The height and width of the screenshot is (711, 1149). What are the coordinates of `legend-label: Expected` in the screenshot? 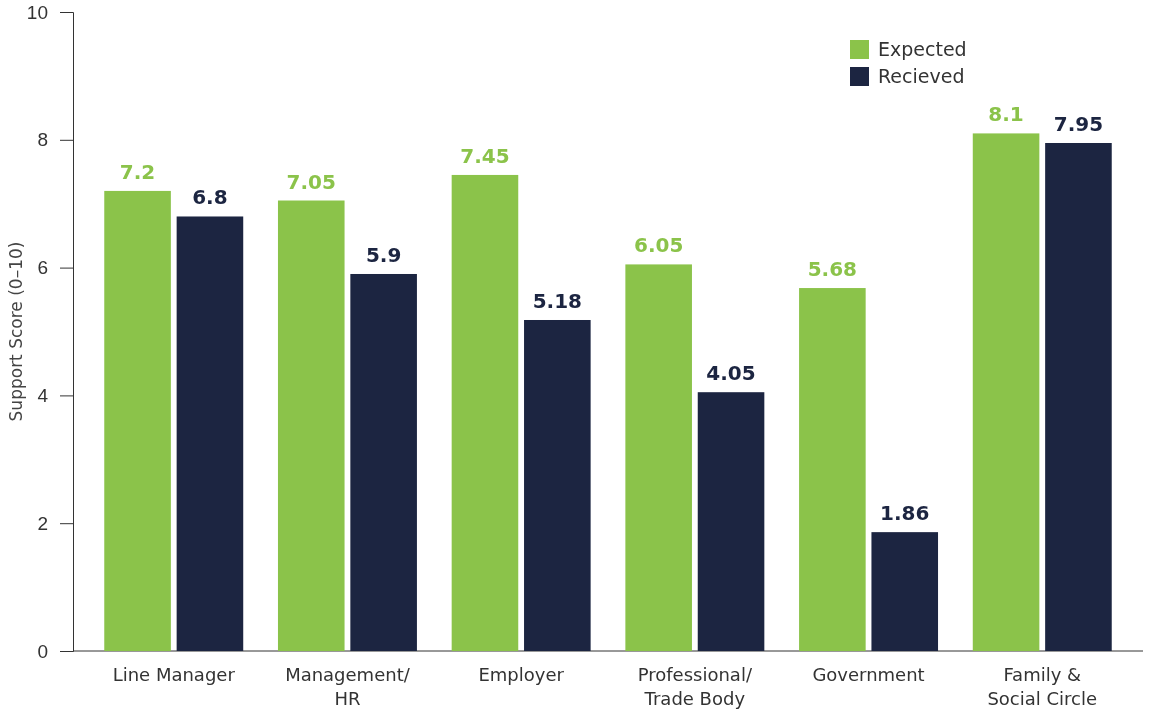 It's located at (922, 49).